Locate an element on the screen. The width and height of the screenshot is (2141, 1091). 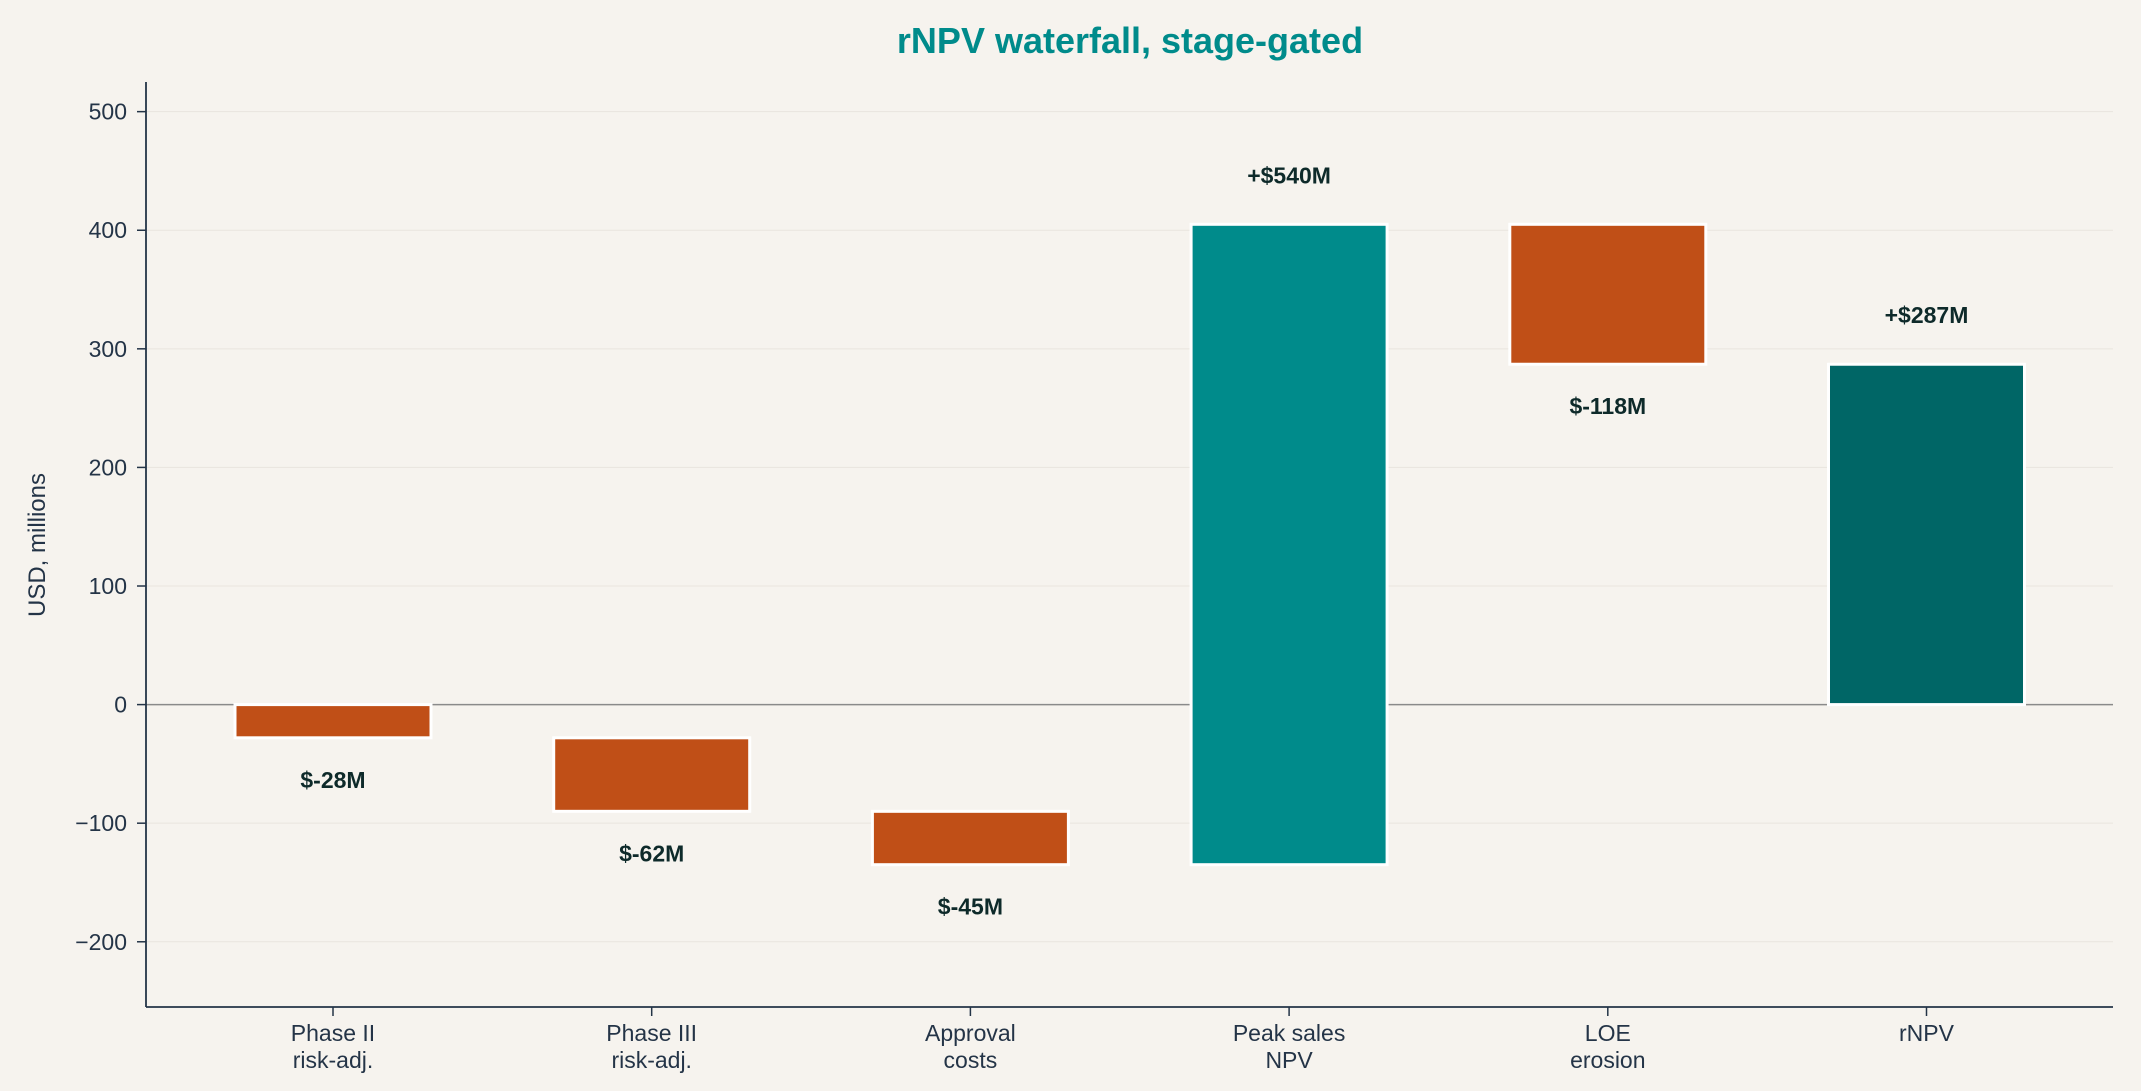
y-tick-label: 0 is located at coordinates (120, 705).